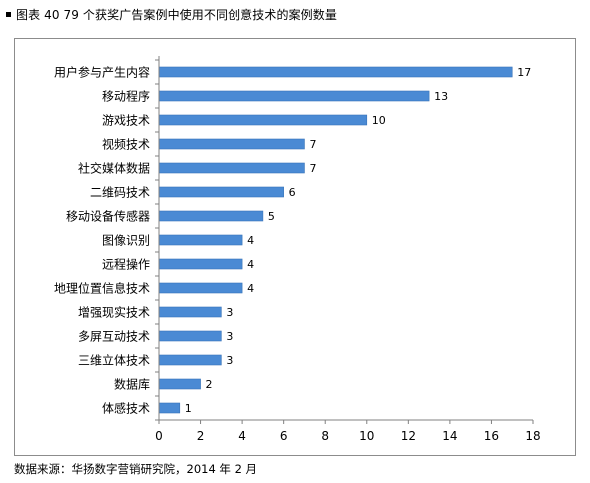 The width and height of the screenshot is (590, 483). Describe the element at coordinates (159, 436) in the screenshot. I see `x-tick-label: 0` at that location.